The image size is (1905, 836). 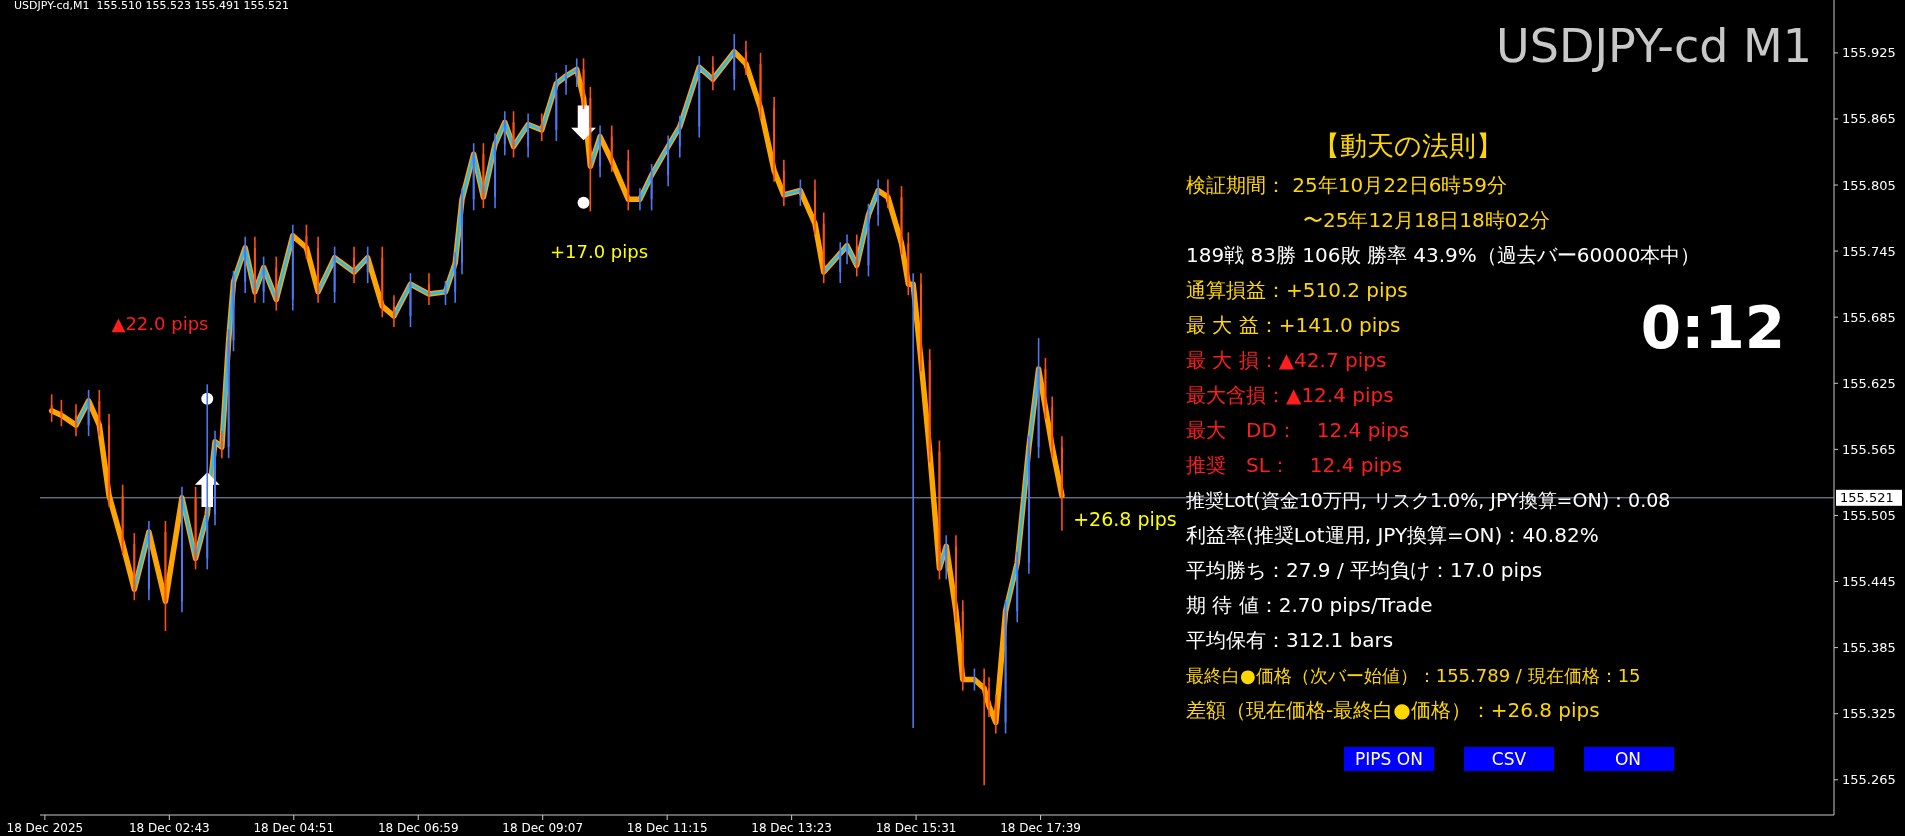 I want to click on x-tick-label: 18 Dec 15:31, so click(x=916, y=828).